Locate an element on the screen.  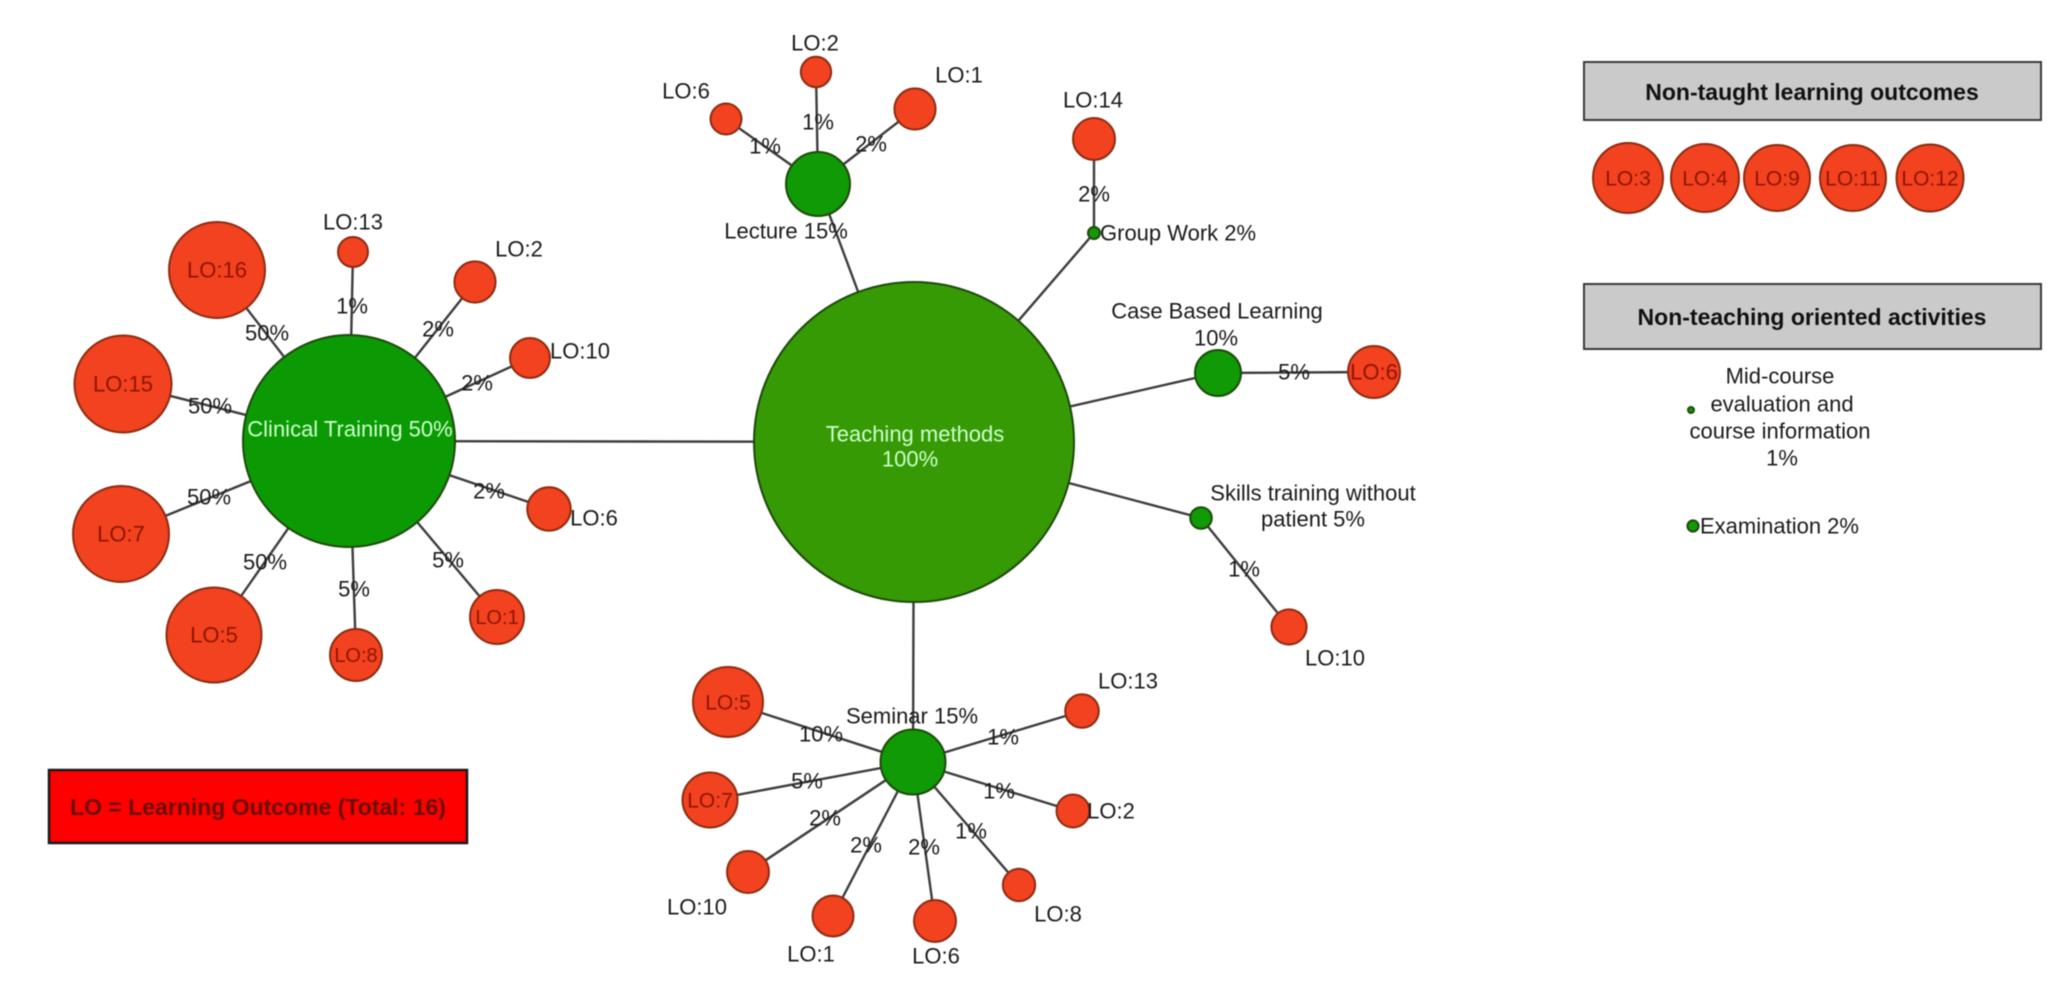
svg-text: evaluation and is located at coordinates (1781, 404).